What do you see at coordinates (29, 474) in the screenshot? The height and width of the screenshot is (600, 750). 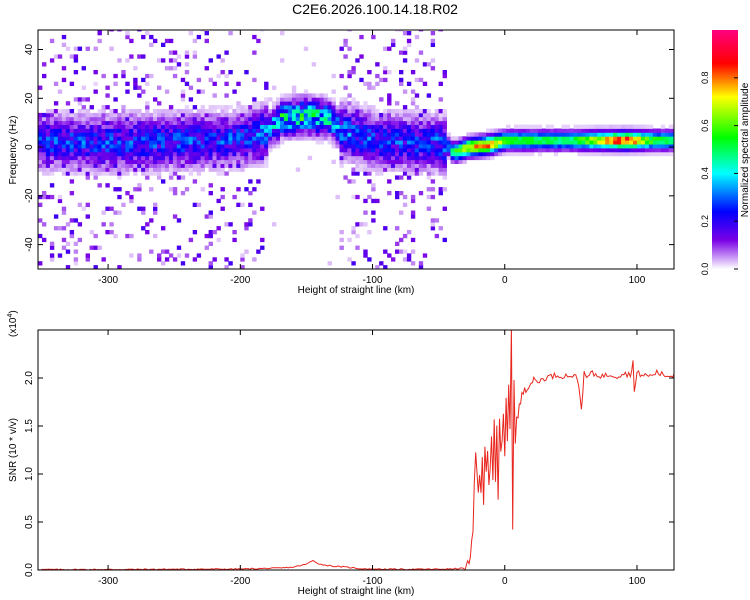 I see `y-tick-label: 1.0` at bounding box center [29, 474].